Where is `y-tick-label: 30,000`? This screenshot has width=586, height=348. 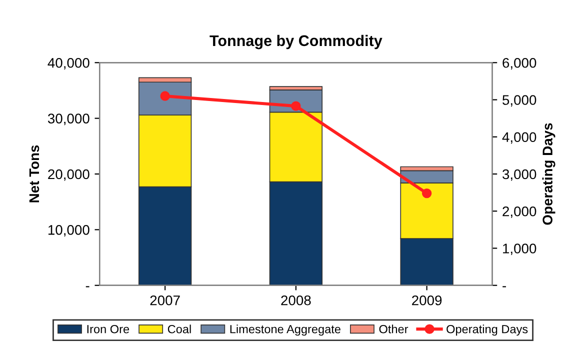
y-tick-label: 30,000 is located at coordinates (69, 120).